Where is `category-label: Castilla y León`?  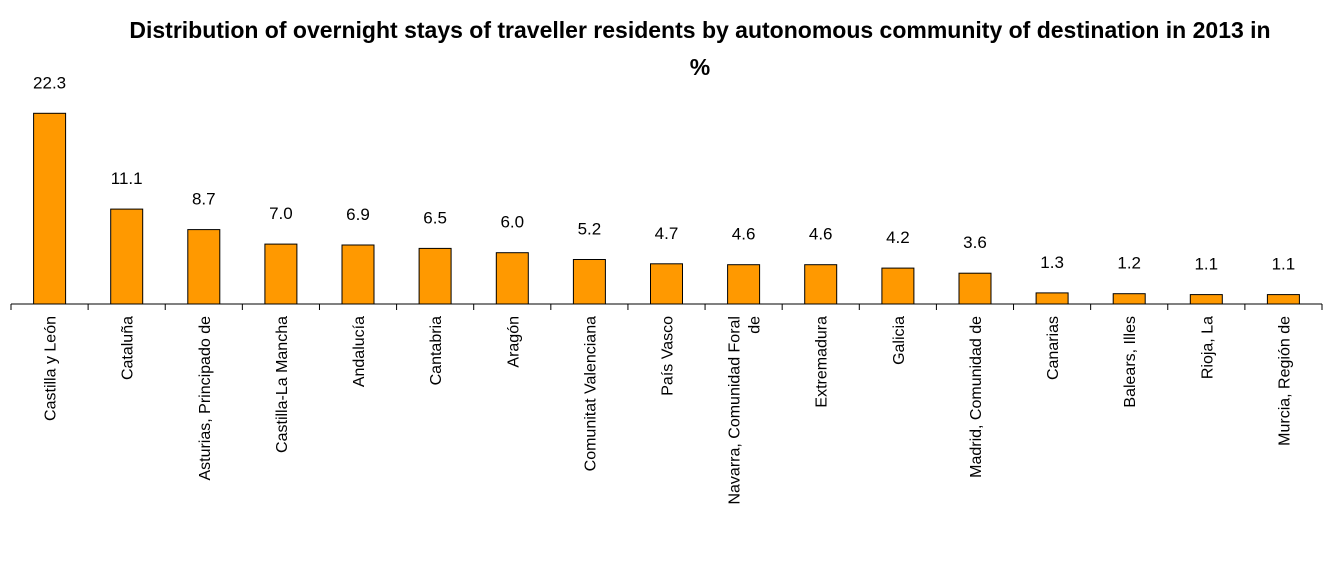
category-label: Castilla y León is located at coordinates (51, 368).